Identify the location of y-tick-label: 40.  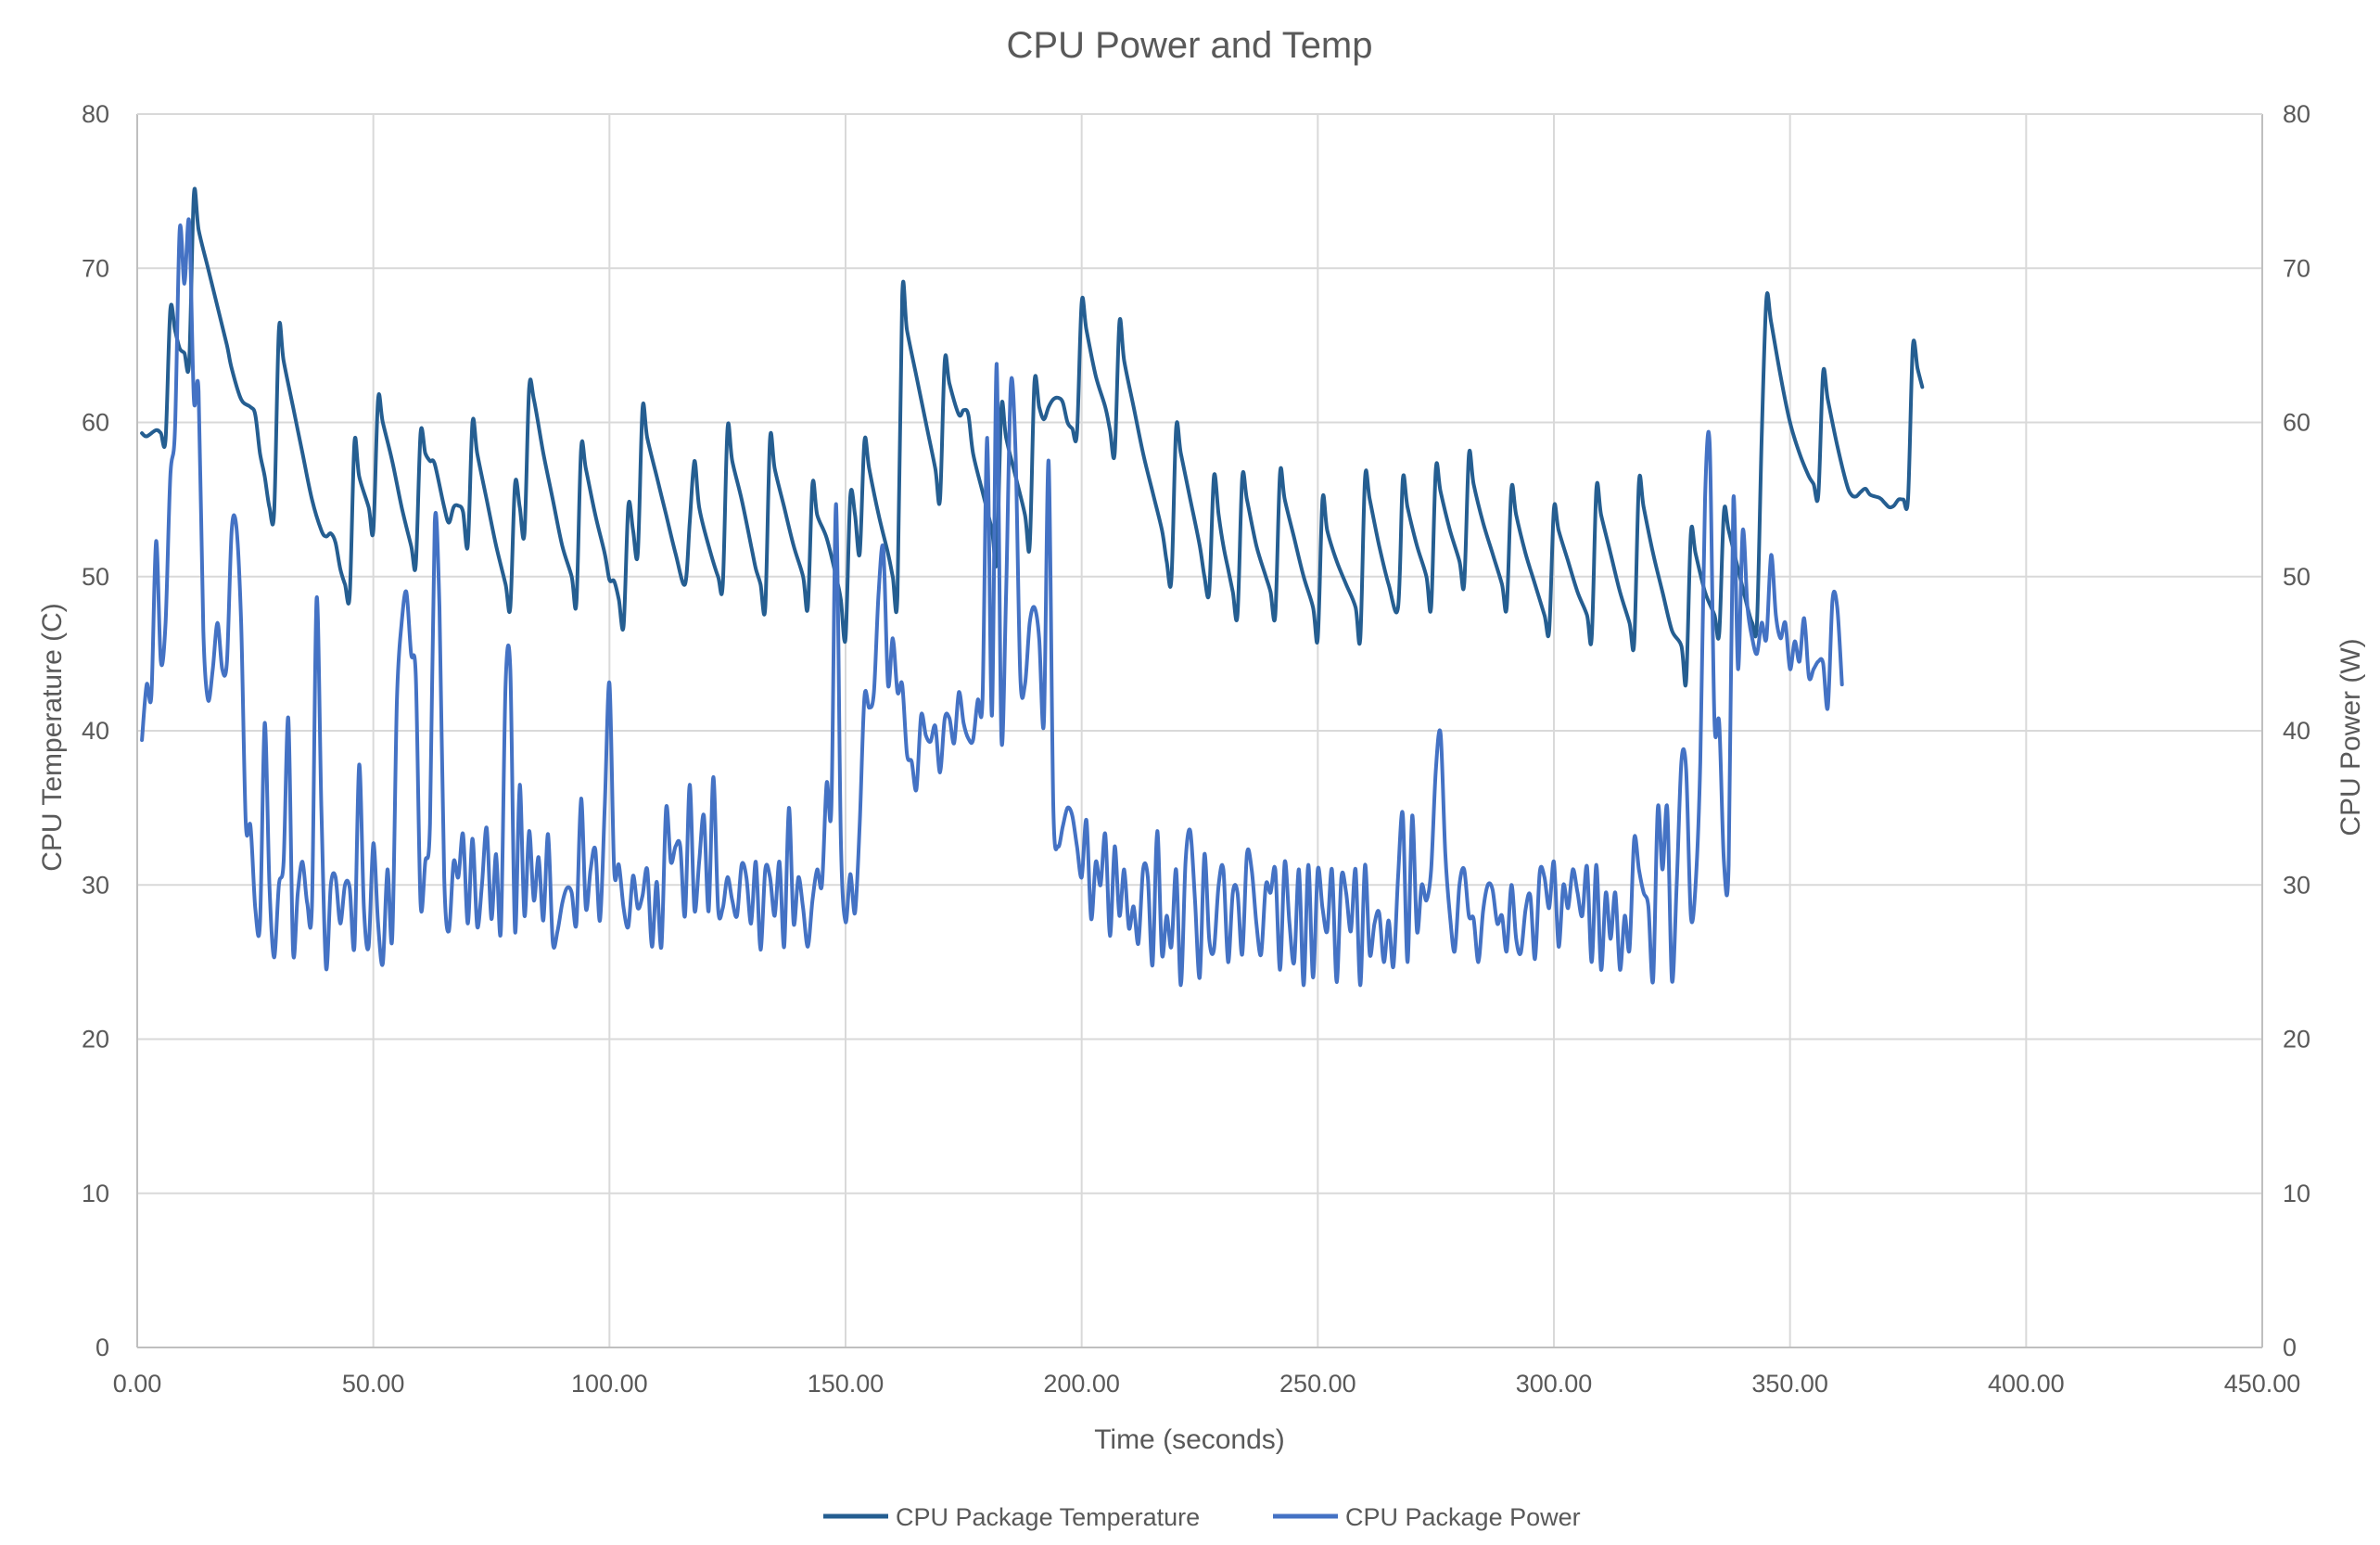
(95, 731).